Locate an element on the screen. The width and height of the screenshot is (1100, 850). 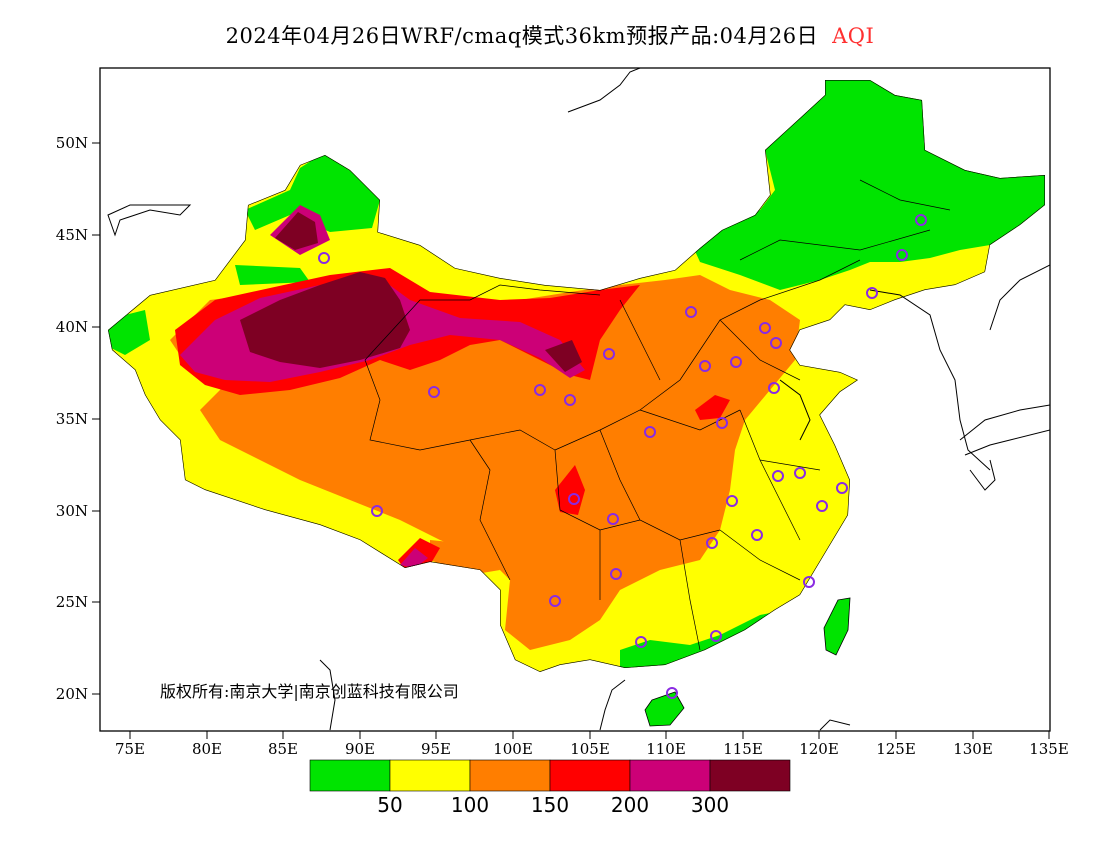
lon-label: 105E is located at coordinates (590, 749).